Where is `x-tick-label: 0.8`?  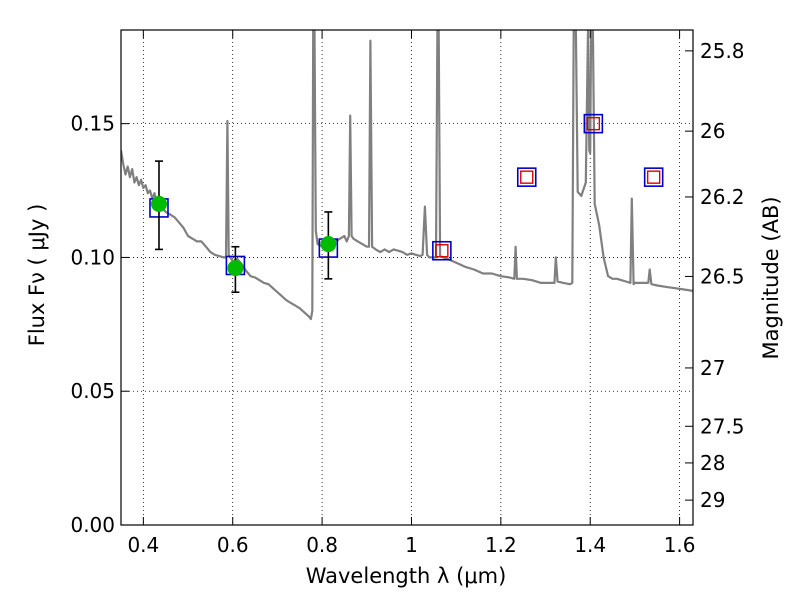 x-tick-label: 0.8 is located at coordinates (322, 545).